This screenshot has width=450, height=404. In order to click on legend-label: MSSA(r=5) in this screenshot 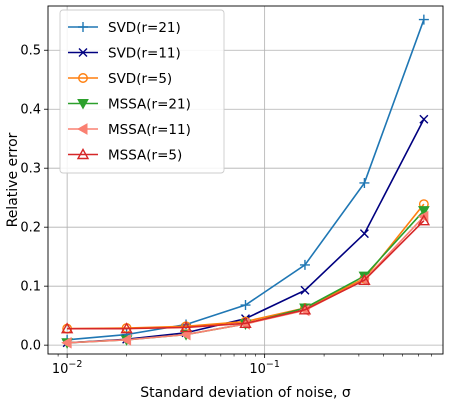, I will do `click(145, 156)`.